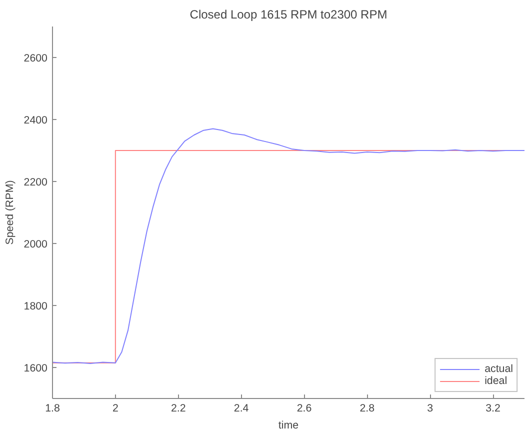  I want to click on y-tick-label: 2200, so click(36, 182).